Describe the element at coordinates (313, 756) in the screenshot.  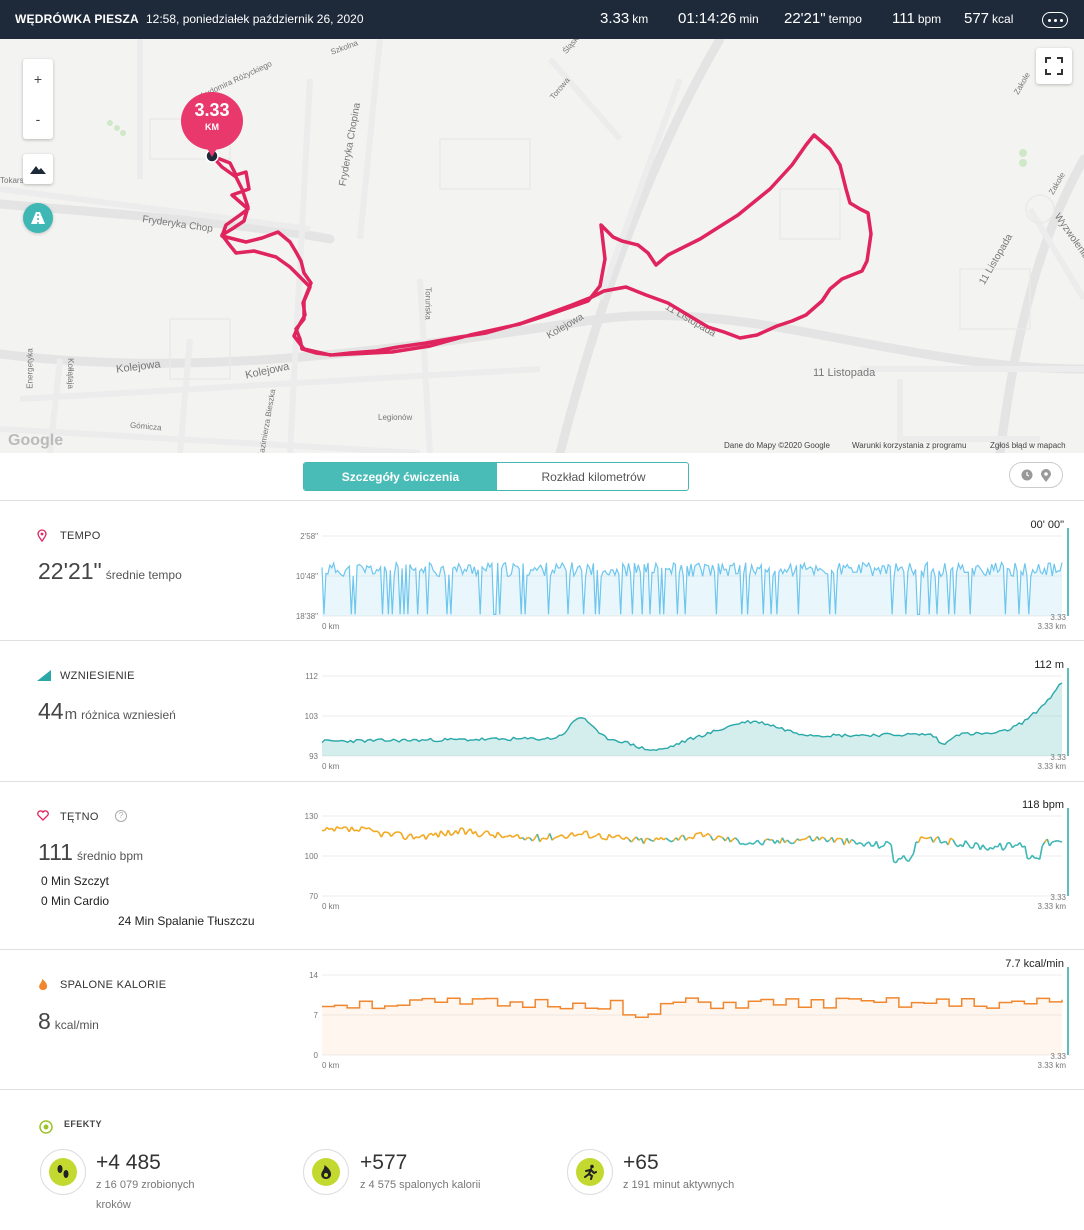
I see `y-tick-label: 93` at that location.